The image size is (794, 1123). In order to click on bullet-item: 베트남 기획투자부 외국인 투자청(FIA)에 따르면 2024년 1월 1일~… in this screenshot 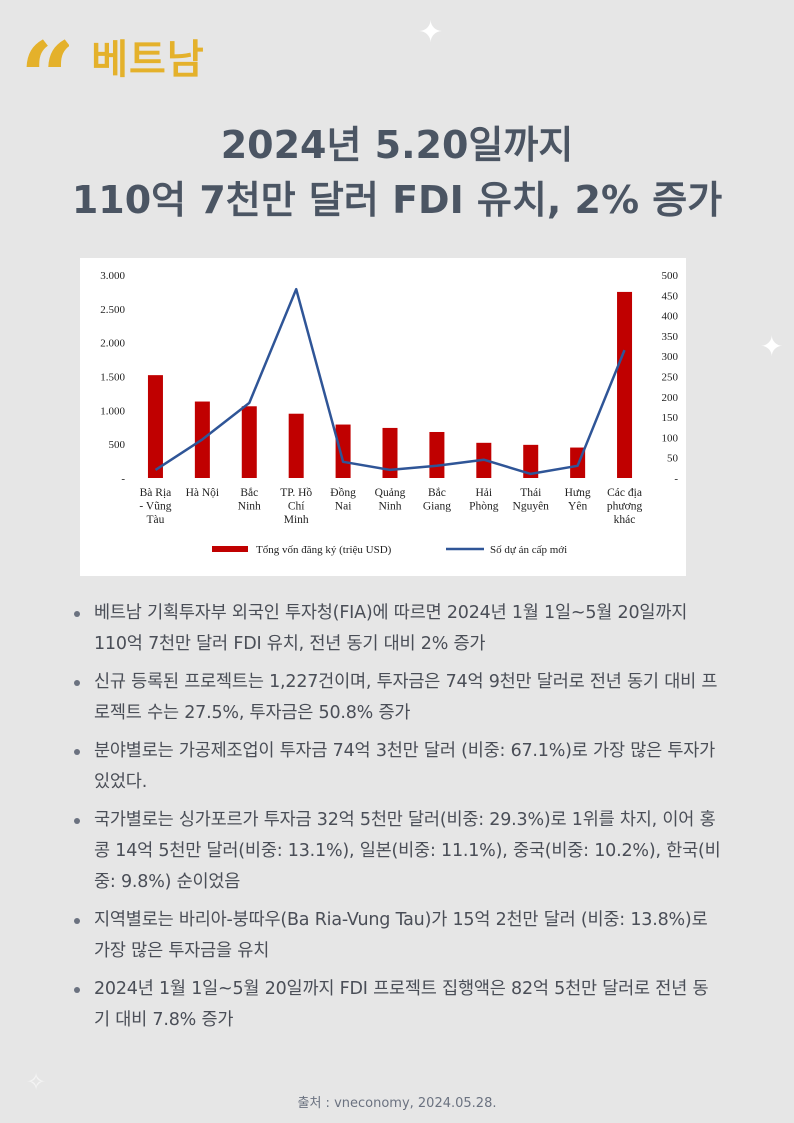, I will do `click(397, 629)`.